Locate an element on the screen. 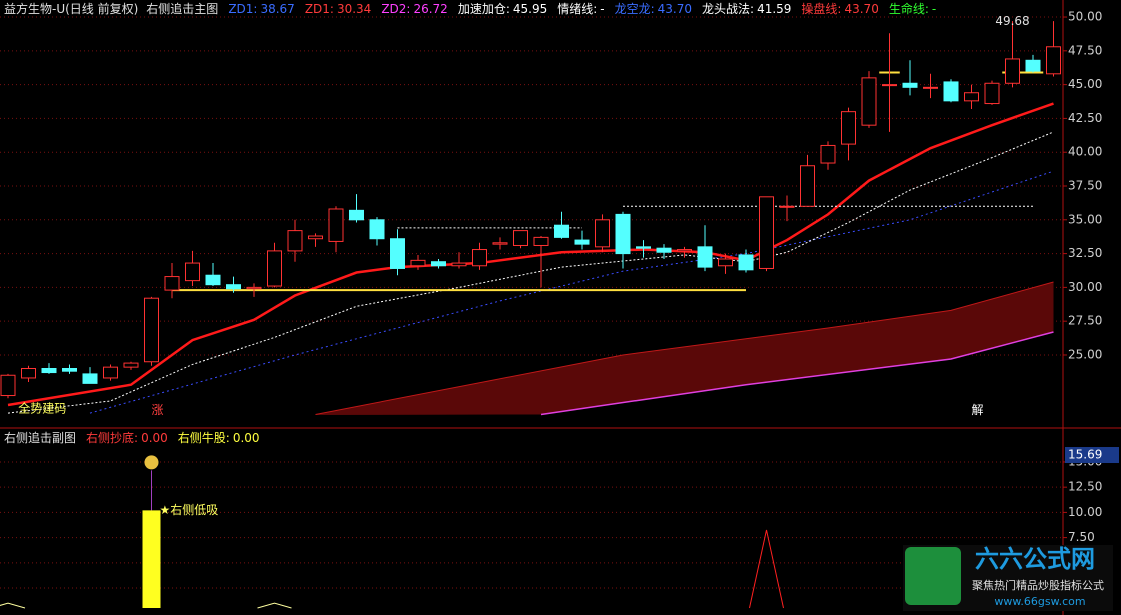 The image size is (1121, 615). bar is located at coordinates (151, 559).